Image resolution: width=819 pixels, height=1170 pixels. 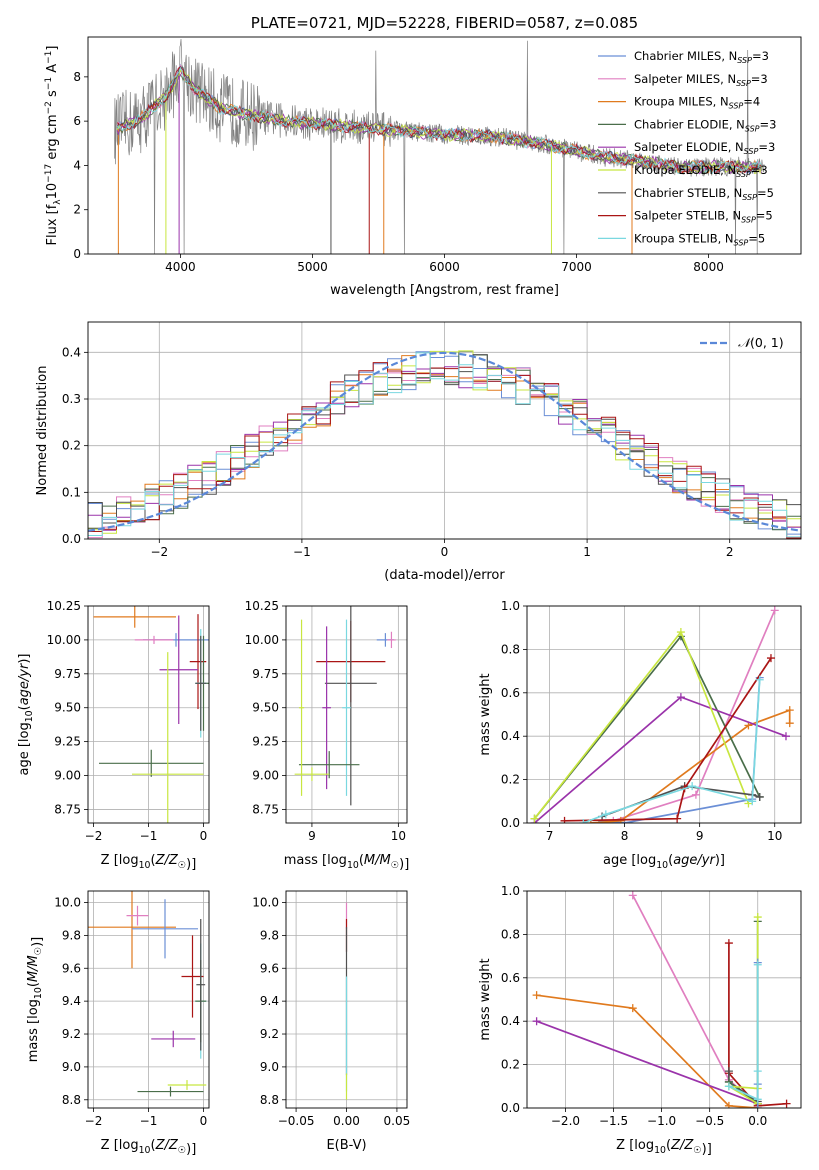 What do you see at coordinates (67, 809) in the screenshot?
I see `y-tick-label: 8.75` at bounding box center [67, 809].